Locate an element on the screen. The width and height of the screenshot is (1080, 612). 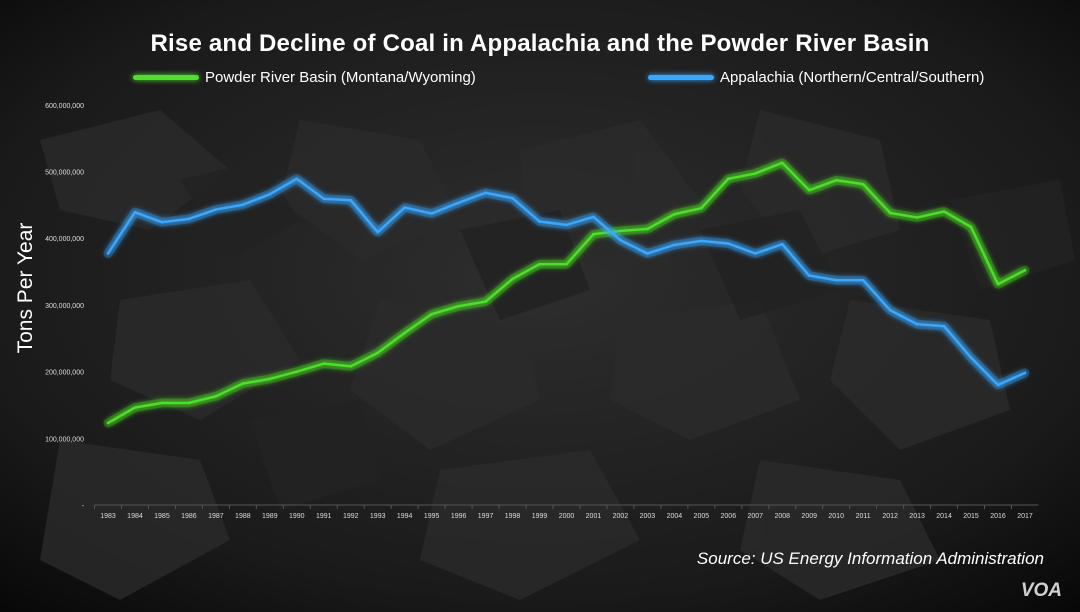
x-tick-label: 2002 is located at coordinates (621, 516).